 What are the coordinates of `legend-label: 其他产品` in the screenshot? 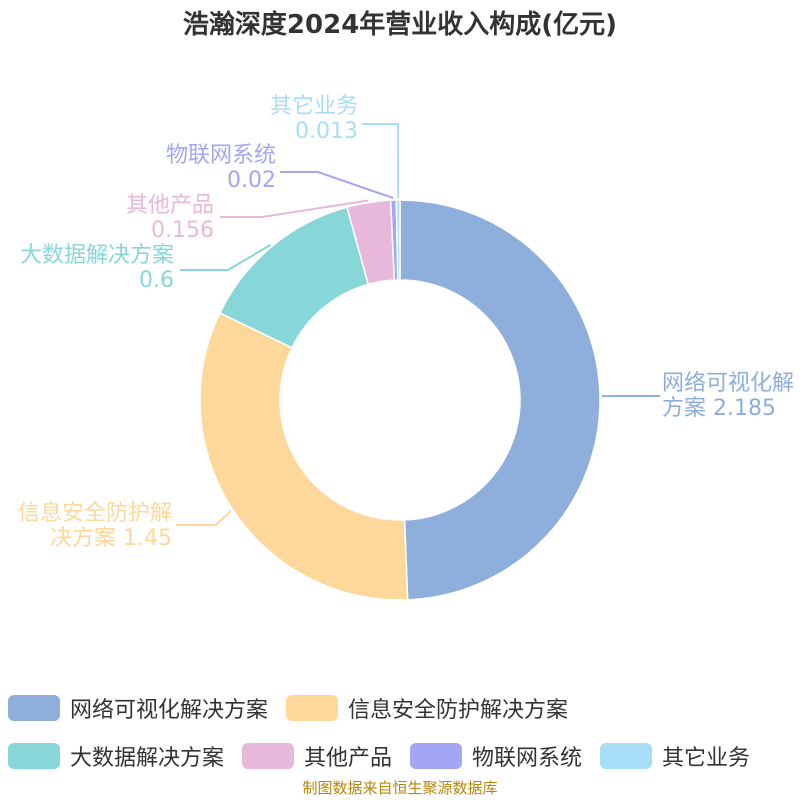 It's located at (348, 758).